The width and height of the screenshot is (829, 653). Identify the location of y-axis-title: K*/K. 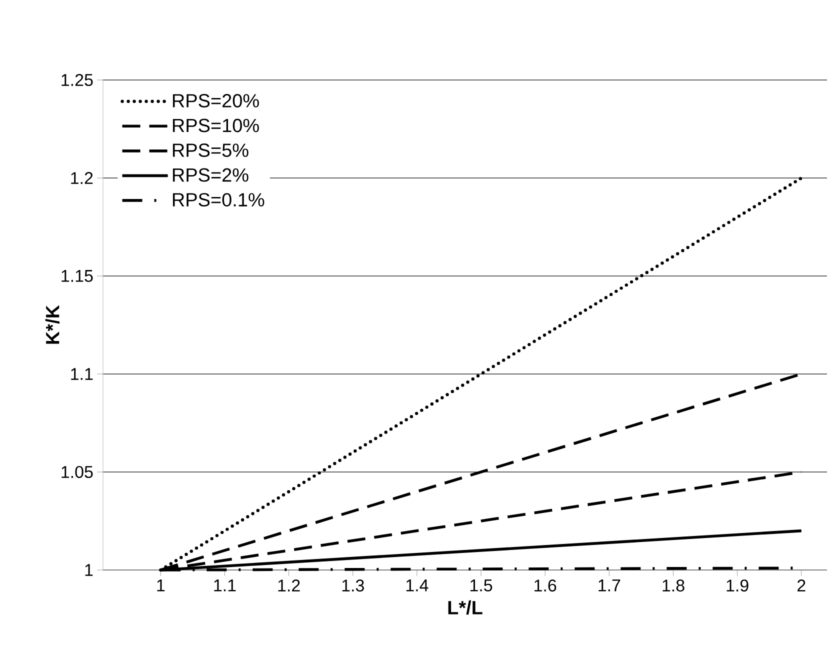
(52, 324).